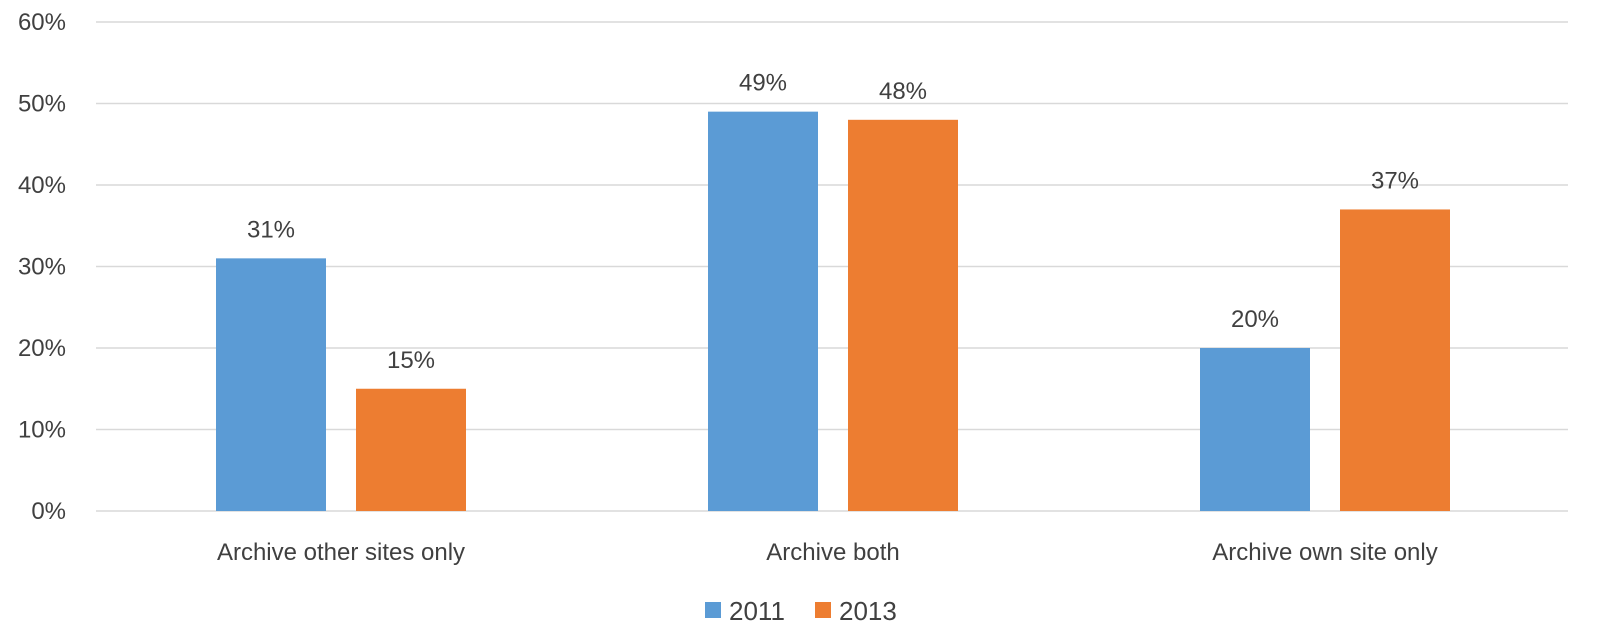 Image resolution: width=1619 pixels, height=644 pixels. Describe the element at coordinates (763, 83) in the screenshot. I see `data-label-2011-1: 49%` at that location.